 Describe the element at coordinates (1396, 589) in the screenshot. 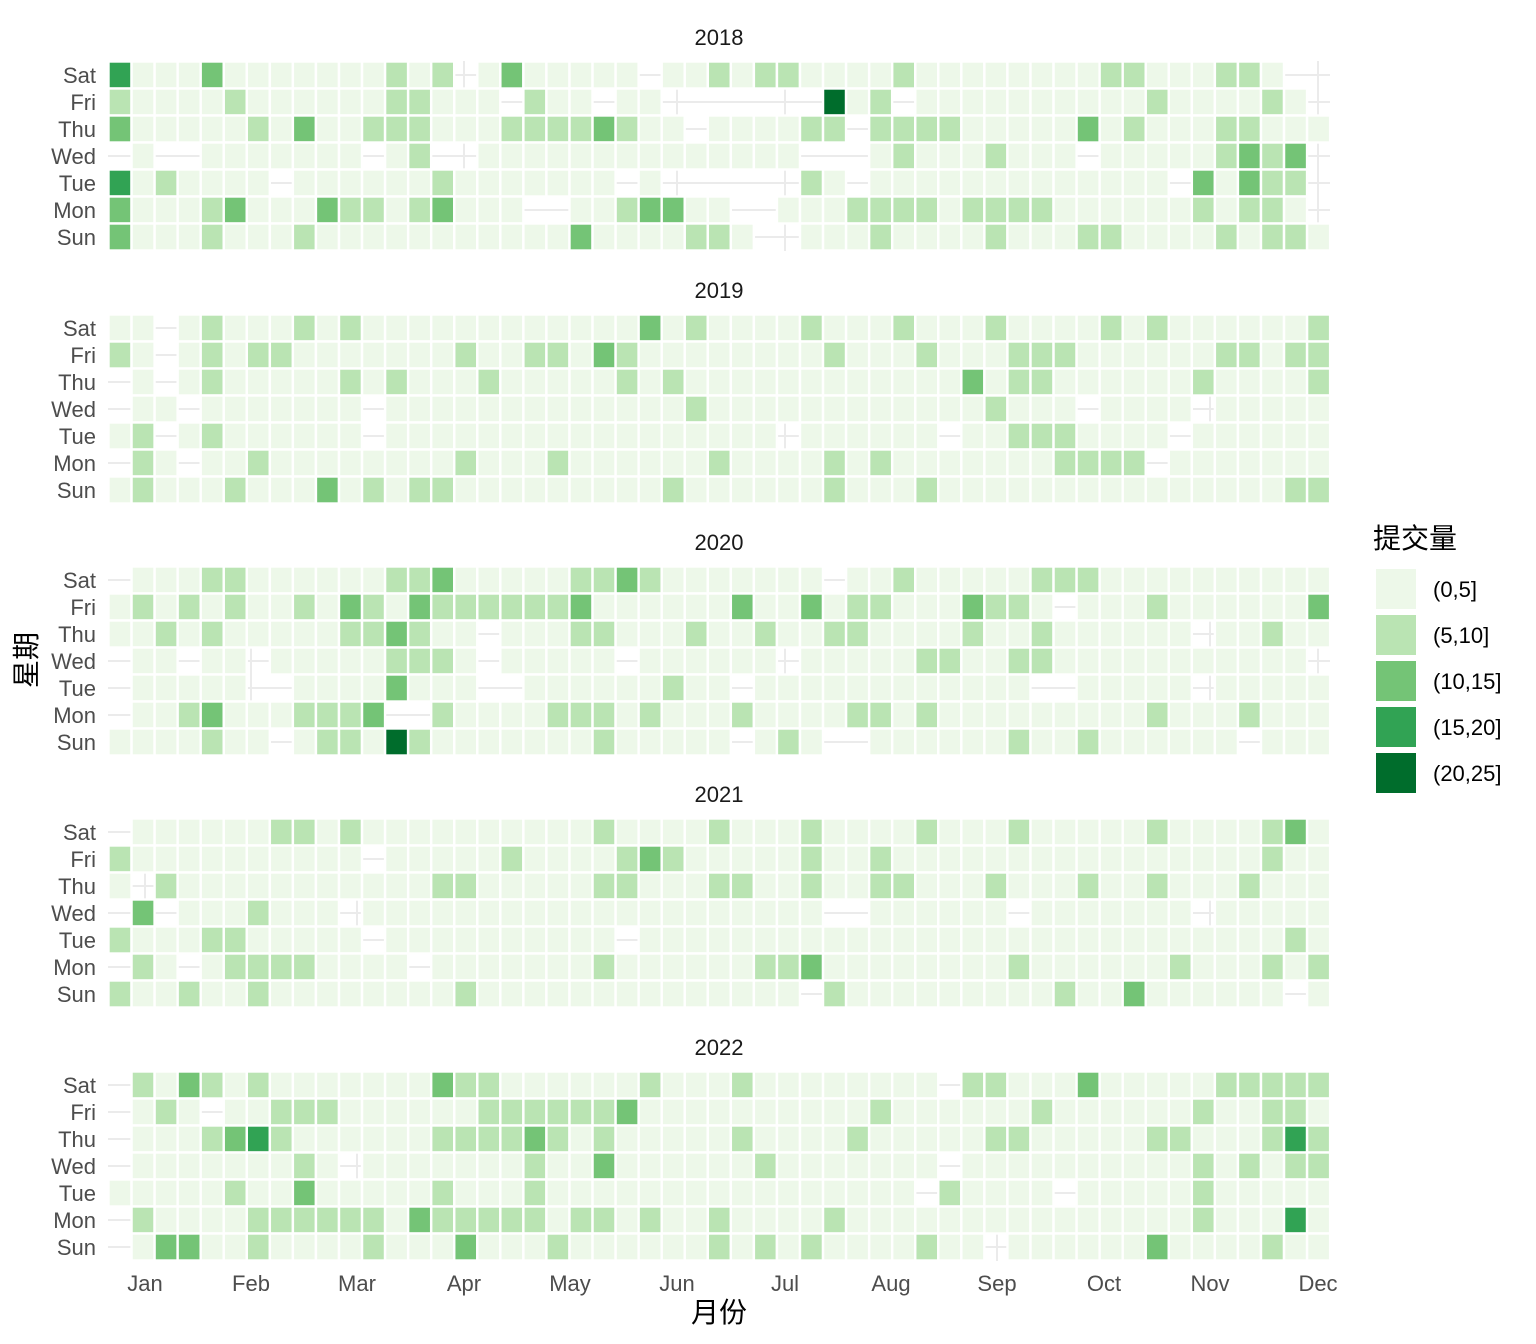

I see `legend-key` at that location.